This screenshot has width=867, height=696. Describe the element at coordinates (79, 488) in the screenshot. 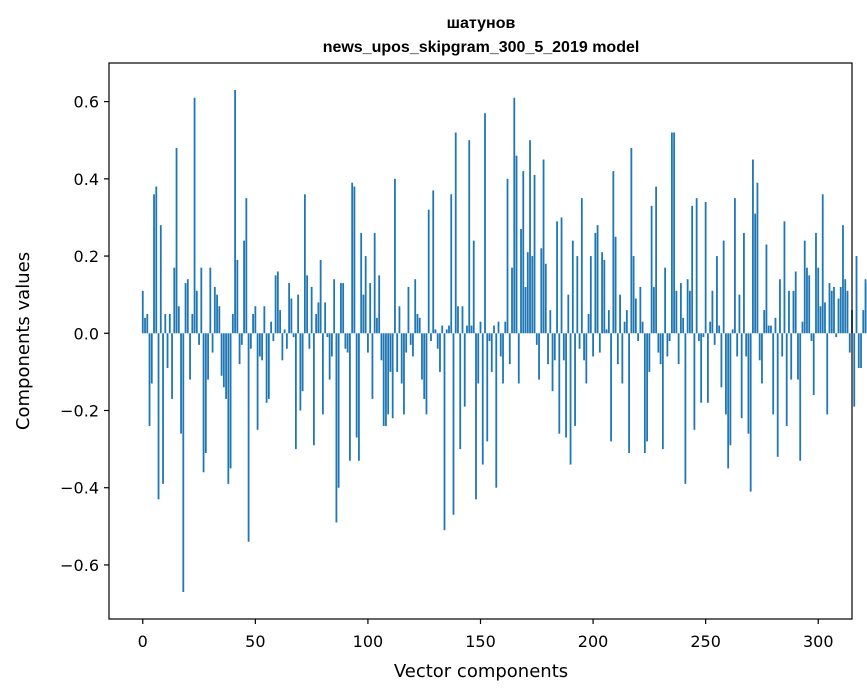

I see `y-tick-label: −0.4` at that location.